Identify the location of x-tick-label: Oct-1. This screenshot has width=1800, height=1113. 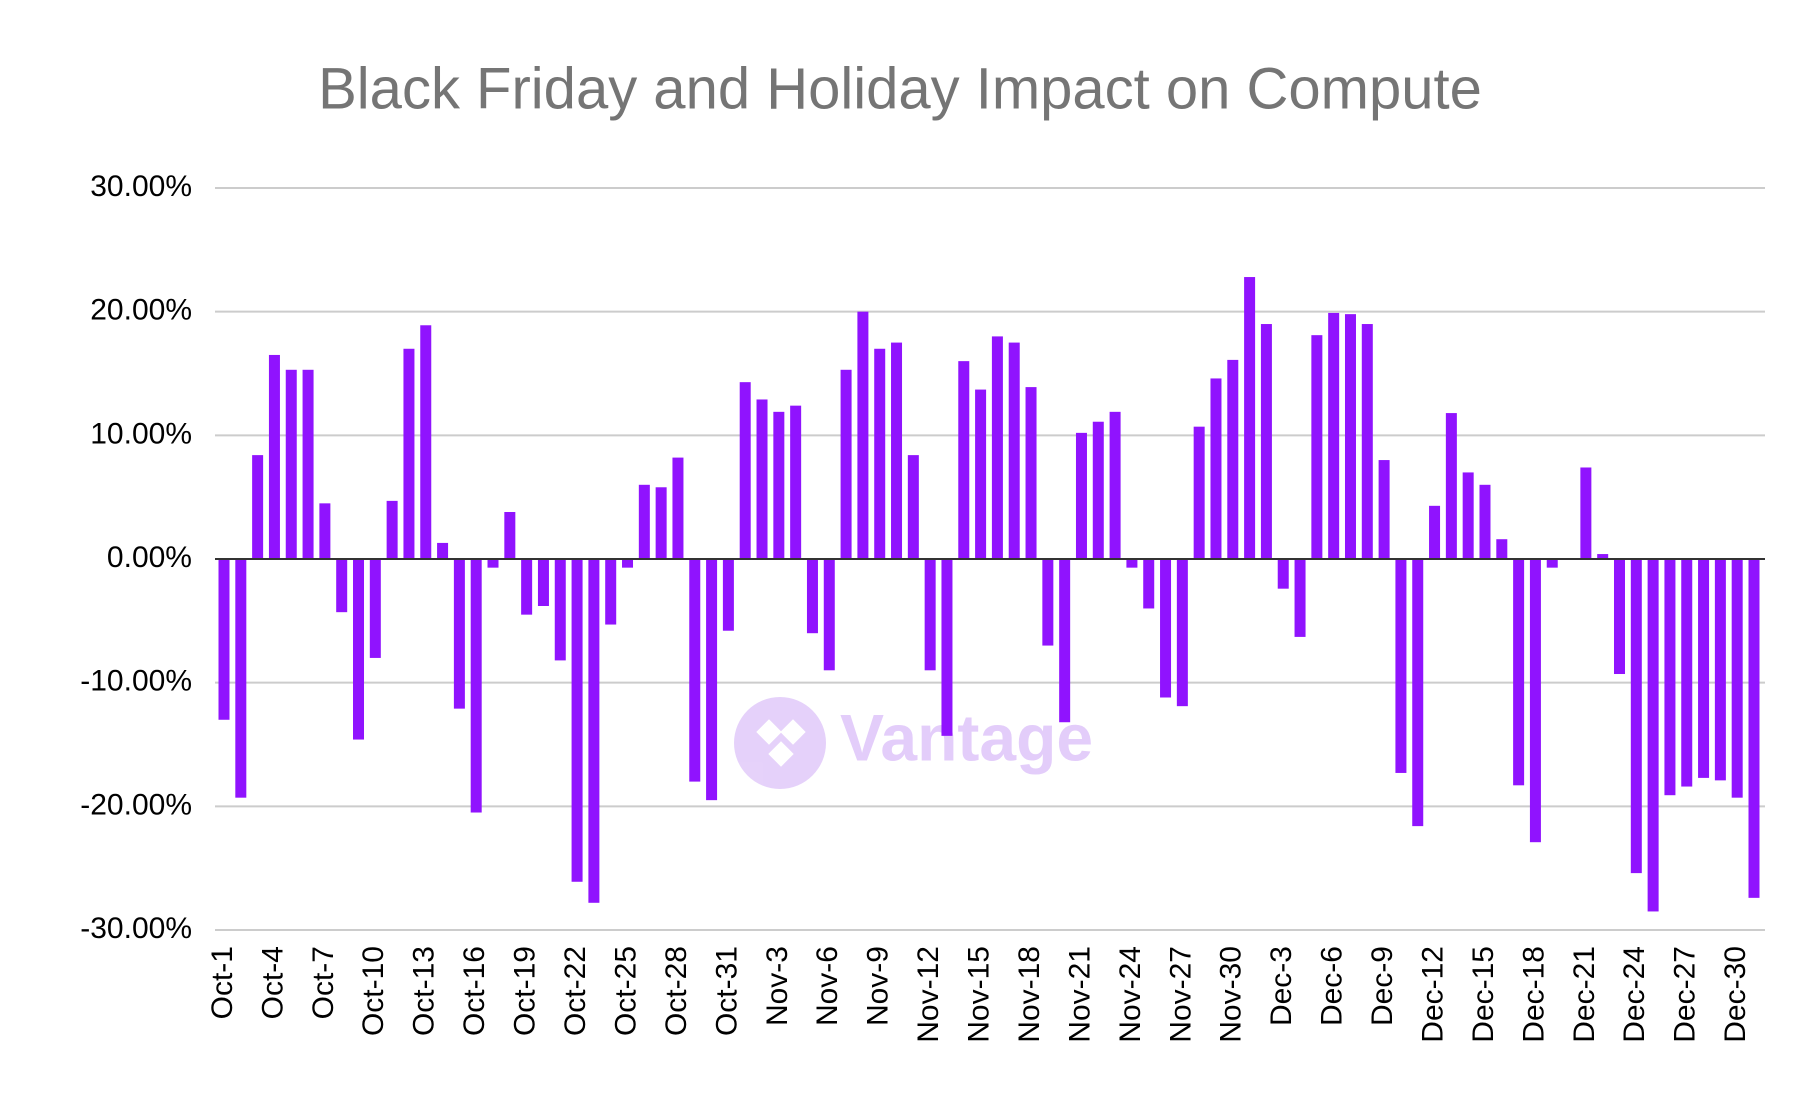
(222, 982).